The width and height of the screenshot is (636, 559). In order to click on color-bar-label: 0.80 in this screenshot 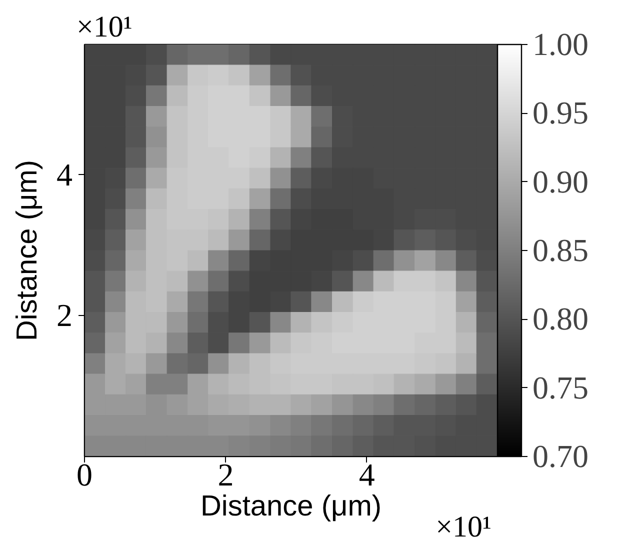, I will do `click(560, 318)`.